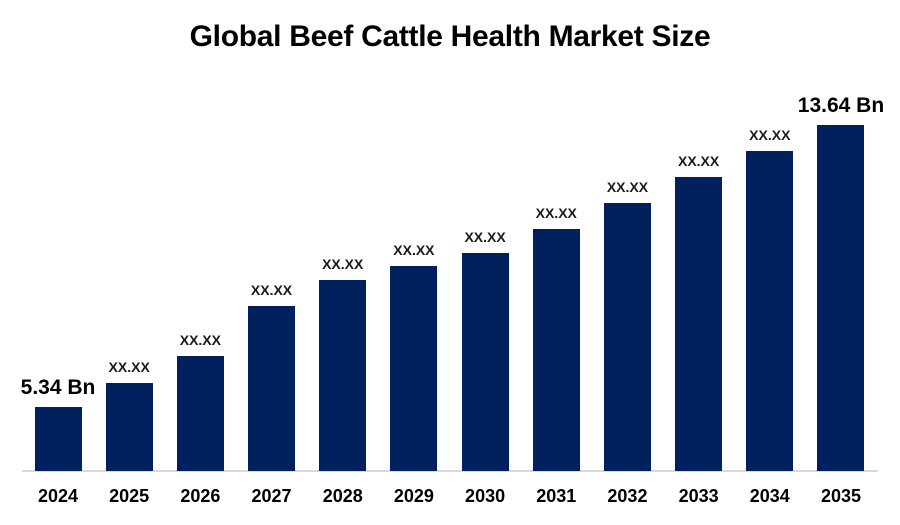 This screenshot has width=900, height=525. Describe the element at coordinates (450, 471) in the screenshot. I see `x-axis-line` at that location.